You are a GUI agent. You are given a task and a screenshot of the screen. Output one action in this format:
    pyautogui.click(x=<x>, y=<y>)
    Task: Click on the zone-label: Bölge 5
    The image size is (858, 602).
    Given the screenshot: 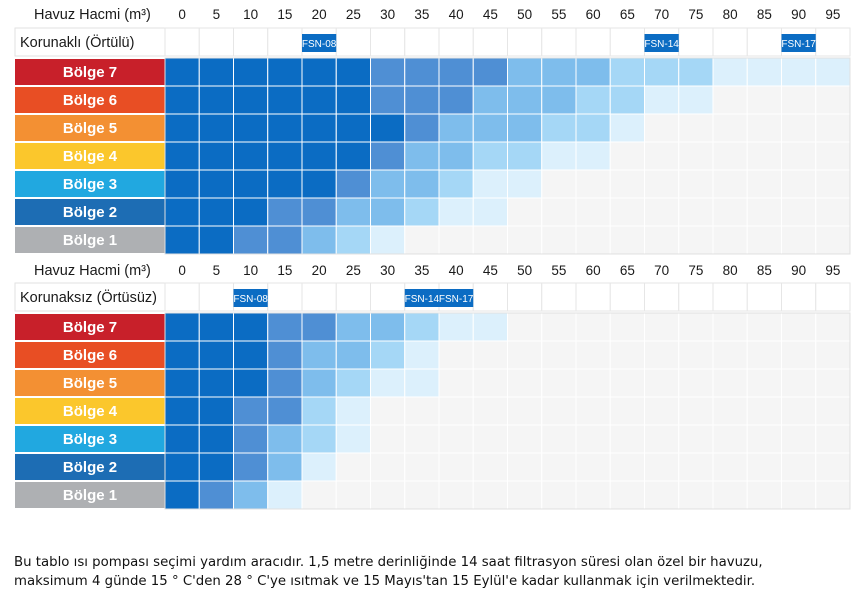 What is the action you would take?
    pyautogui.click(x=90, y=128)
    